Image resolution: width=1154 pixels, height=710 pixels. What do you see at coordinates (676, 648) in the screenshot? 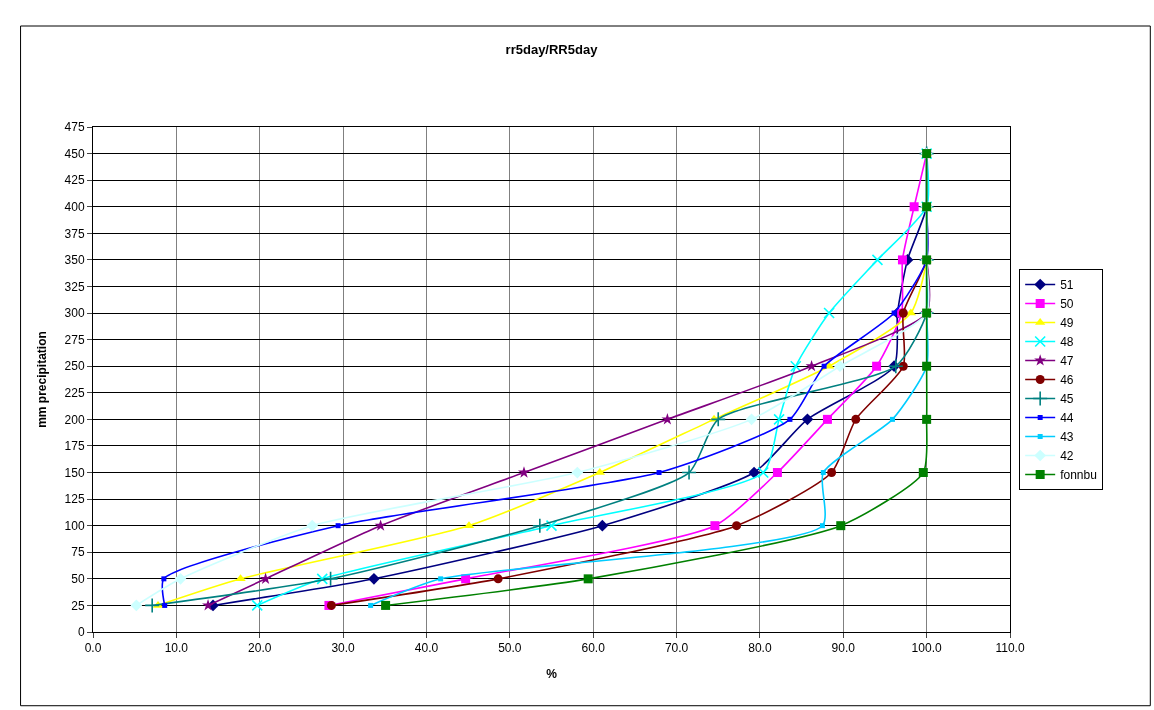
I see `x-tick-label: 70.0` at bounding box center [676, 648].